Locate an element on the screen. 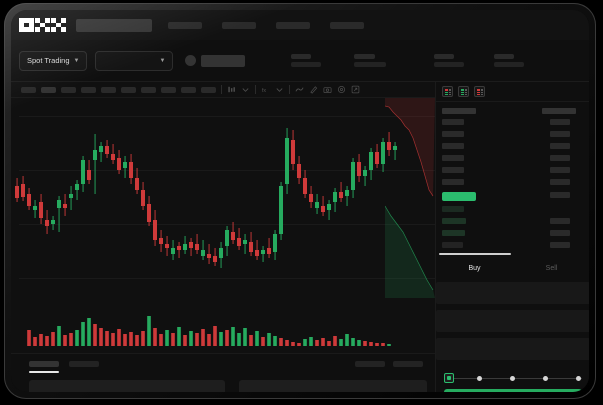 This screenshot has width=603, height=405. coin-icon is located at coordinates (191, 60).